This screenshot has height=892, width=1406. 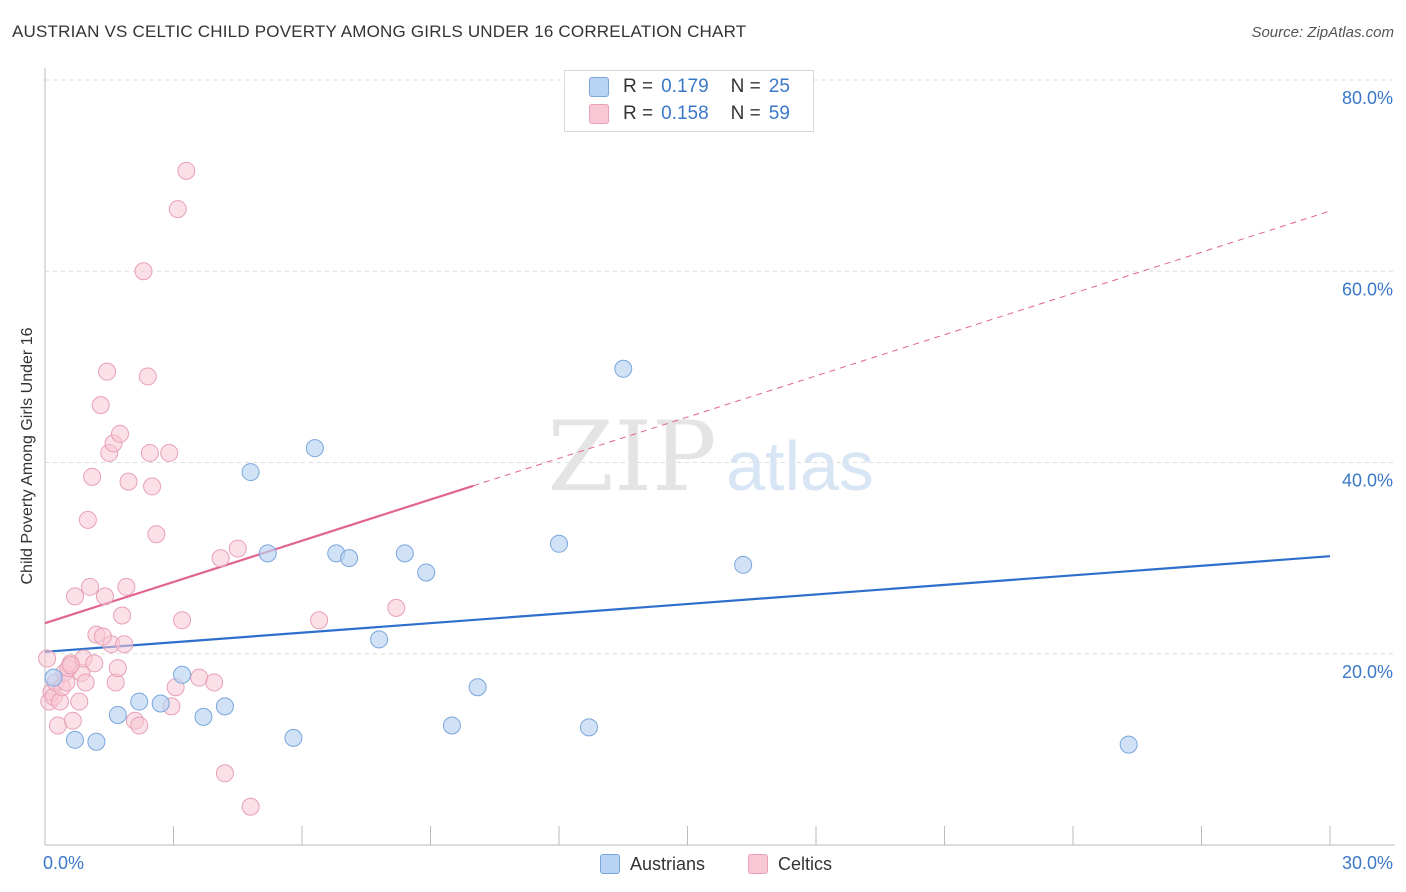 What do you see at coordinates (1322, 32) in the screenshot?
I see `source-label: Source: ZipAtlas.com` at bounding box center [1322, 32].